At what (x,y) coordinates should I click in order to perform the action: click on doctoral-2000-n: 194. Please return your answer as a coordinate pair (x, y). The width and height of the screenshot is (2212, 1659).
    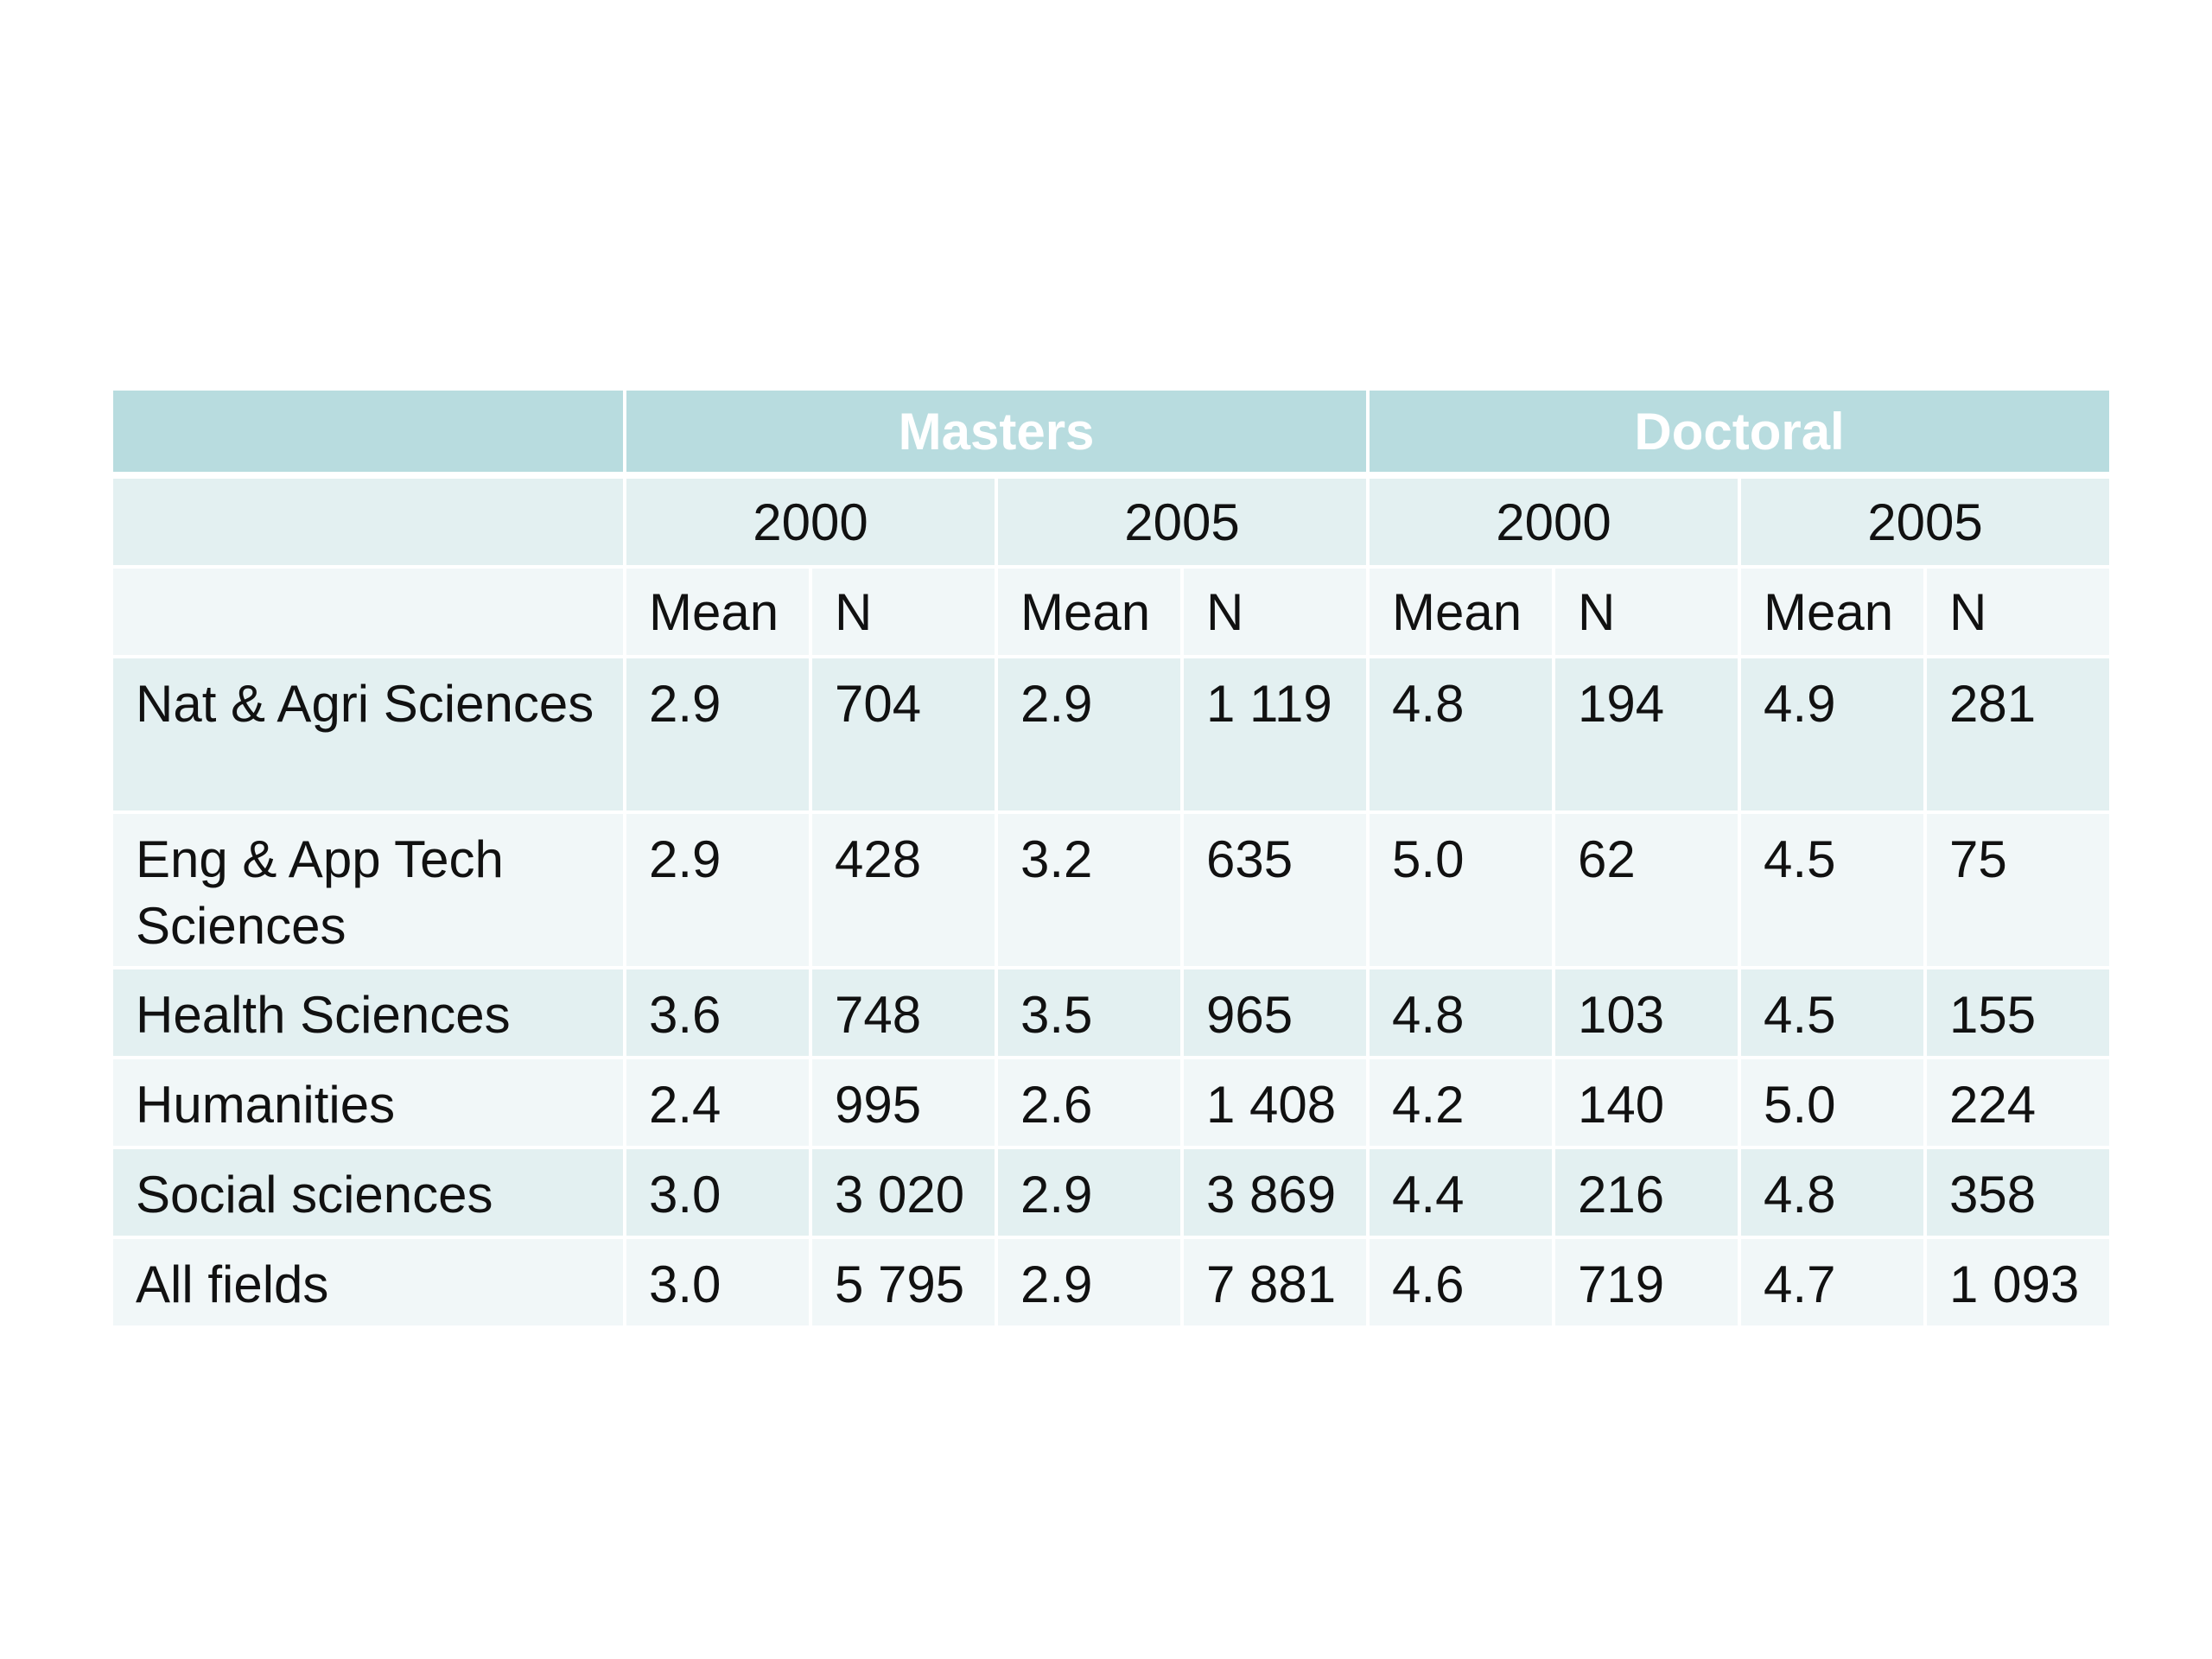
    Looking at the image, I should click on (1648, 736).